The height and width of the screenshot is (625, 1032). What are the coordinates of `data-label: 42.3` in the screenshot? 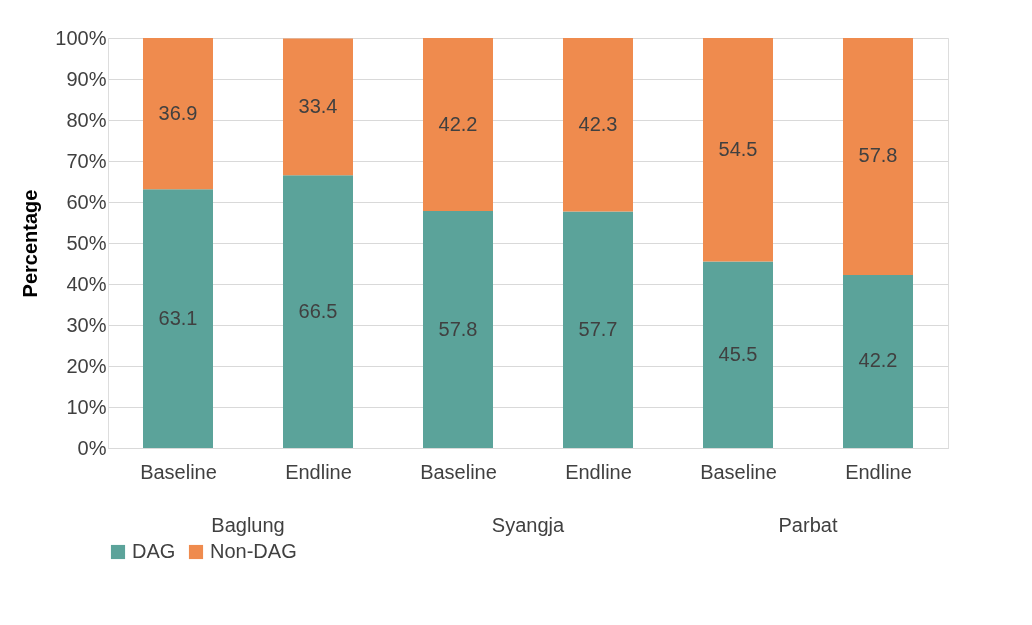 It's located at (598, 123).